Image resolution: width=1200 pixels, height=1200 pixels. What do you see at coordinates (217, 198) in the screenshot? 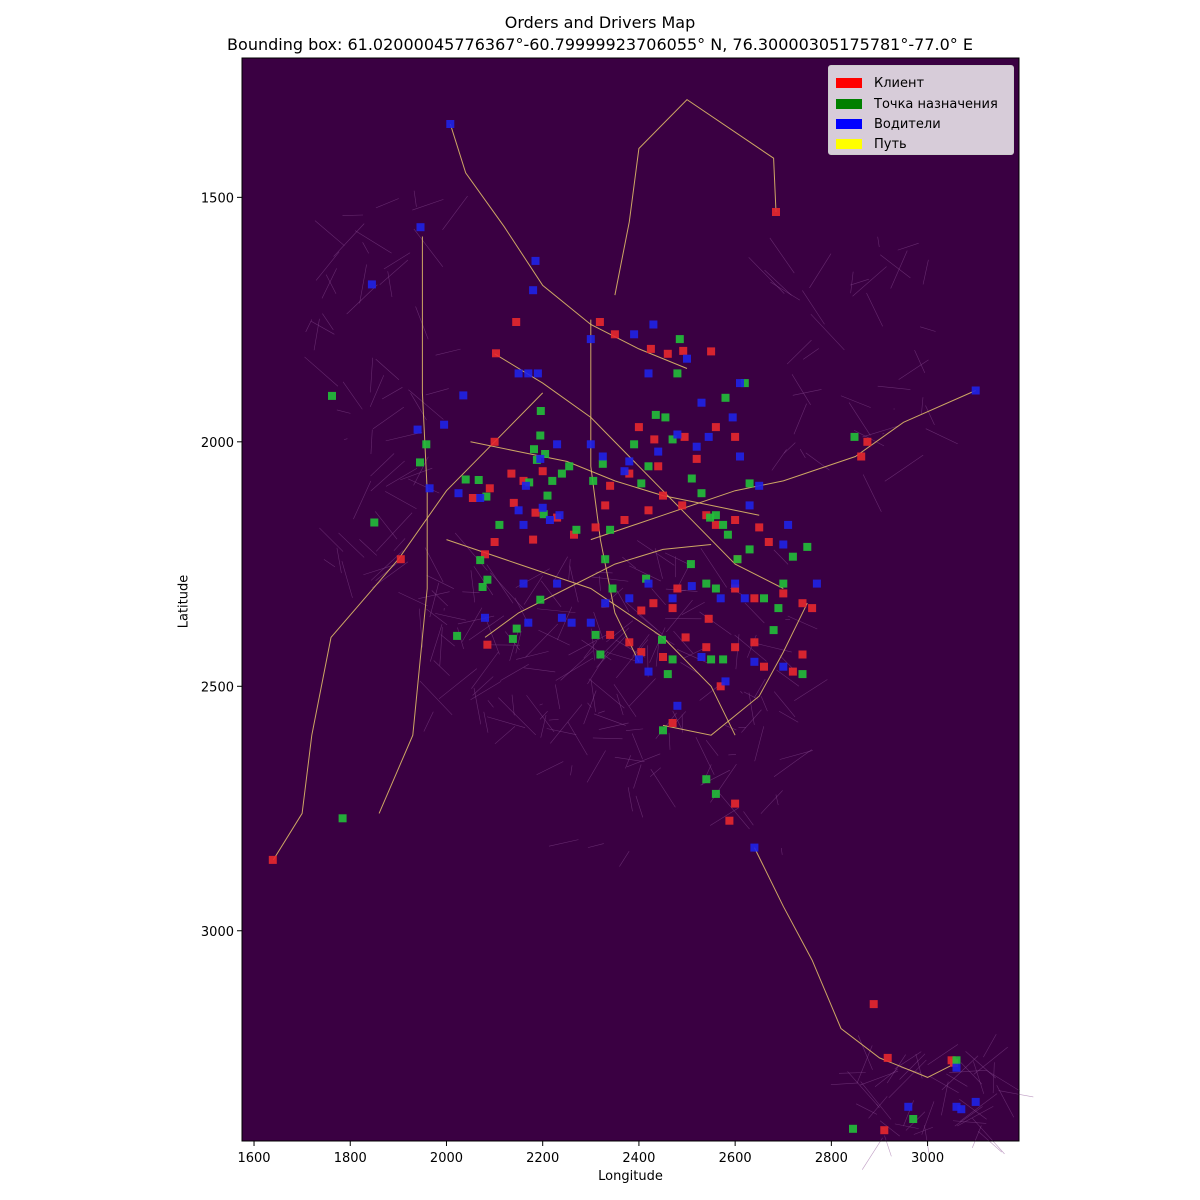
I see `y-tick-label: 1500` at bounding box center [217, 198].